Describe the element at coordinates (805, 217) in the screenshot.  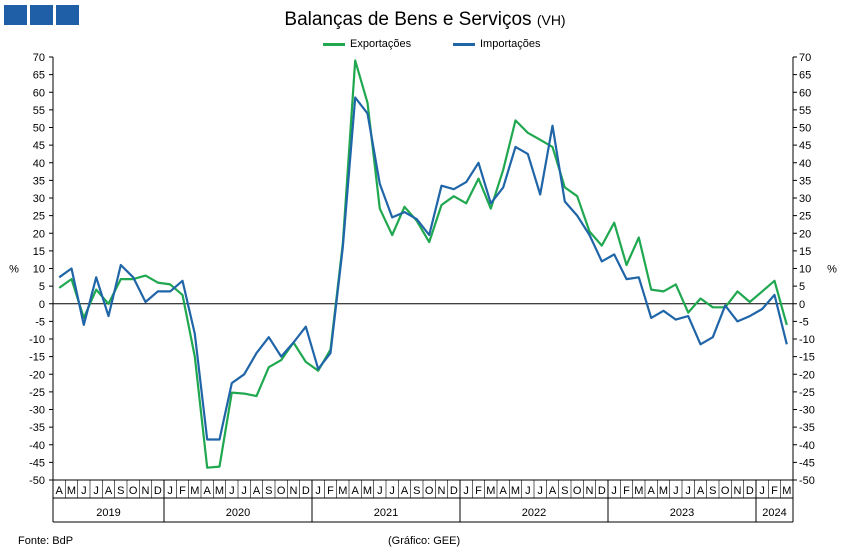
I see `y-tick-label-right: 25` at that location.